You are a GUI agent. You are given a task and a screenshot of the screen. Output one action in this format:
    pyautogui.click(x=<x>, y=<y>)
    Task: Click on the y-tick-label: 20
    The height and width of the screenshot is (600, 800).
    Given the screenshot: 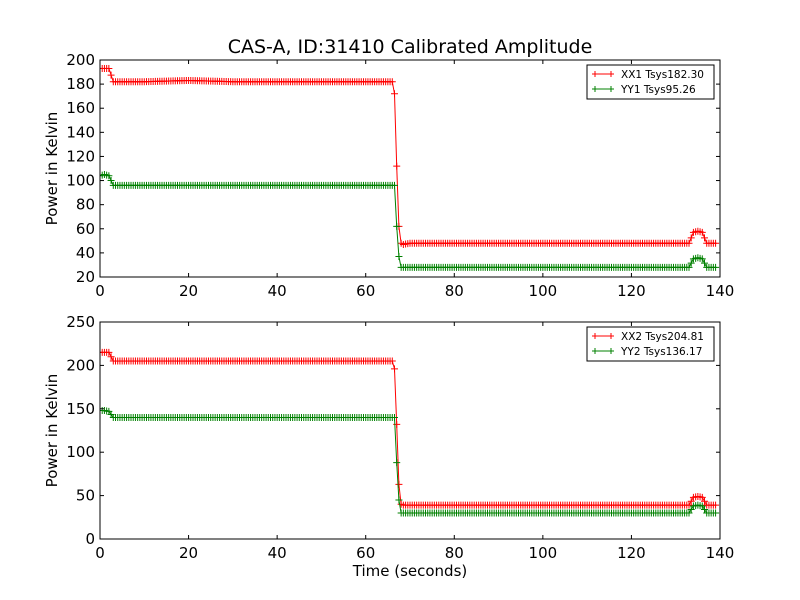 What is the action you would take?
    pyautogui.click(x=85, y=277)
    